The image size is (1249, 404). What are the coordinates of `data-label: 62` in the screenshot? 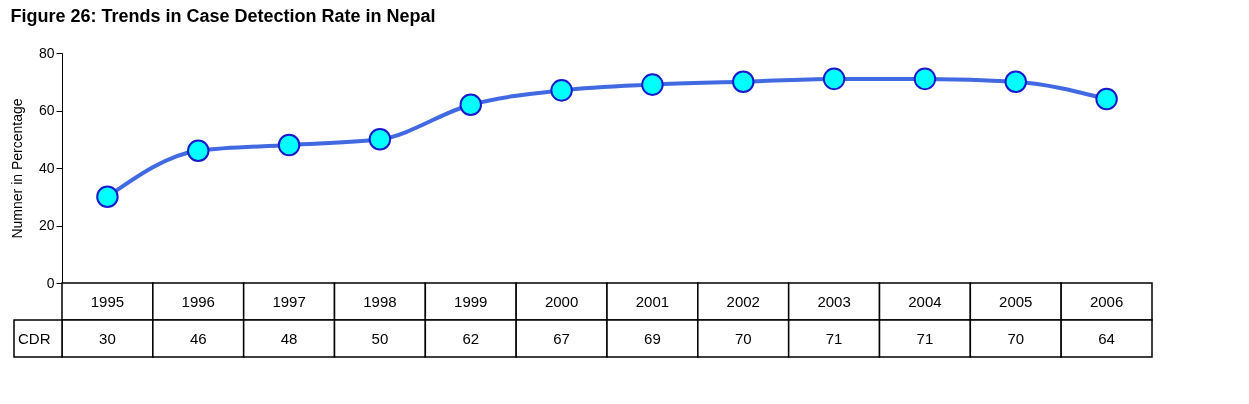 It's located at (471, 338).